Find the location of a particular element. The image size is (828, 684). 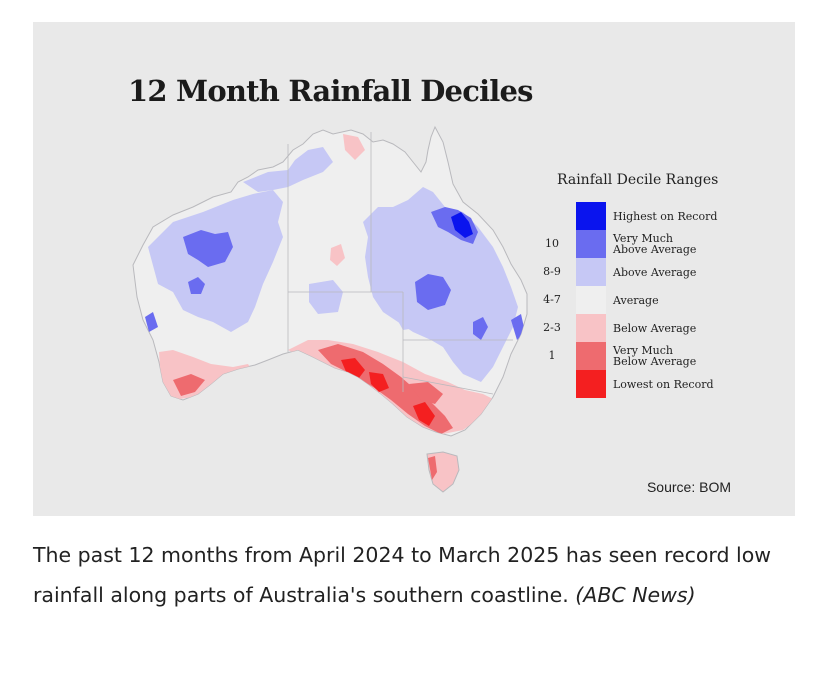

legend-swatch-very-much-below is located at coordinates (591, 356).